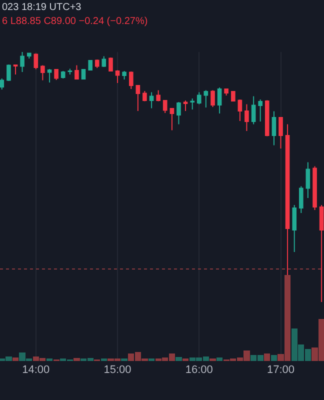 Image resolution: width=324 pixels, height=400 pixels. I want to click on x-tick-label: 17:00, so click(280, 370).